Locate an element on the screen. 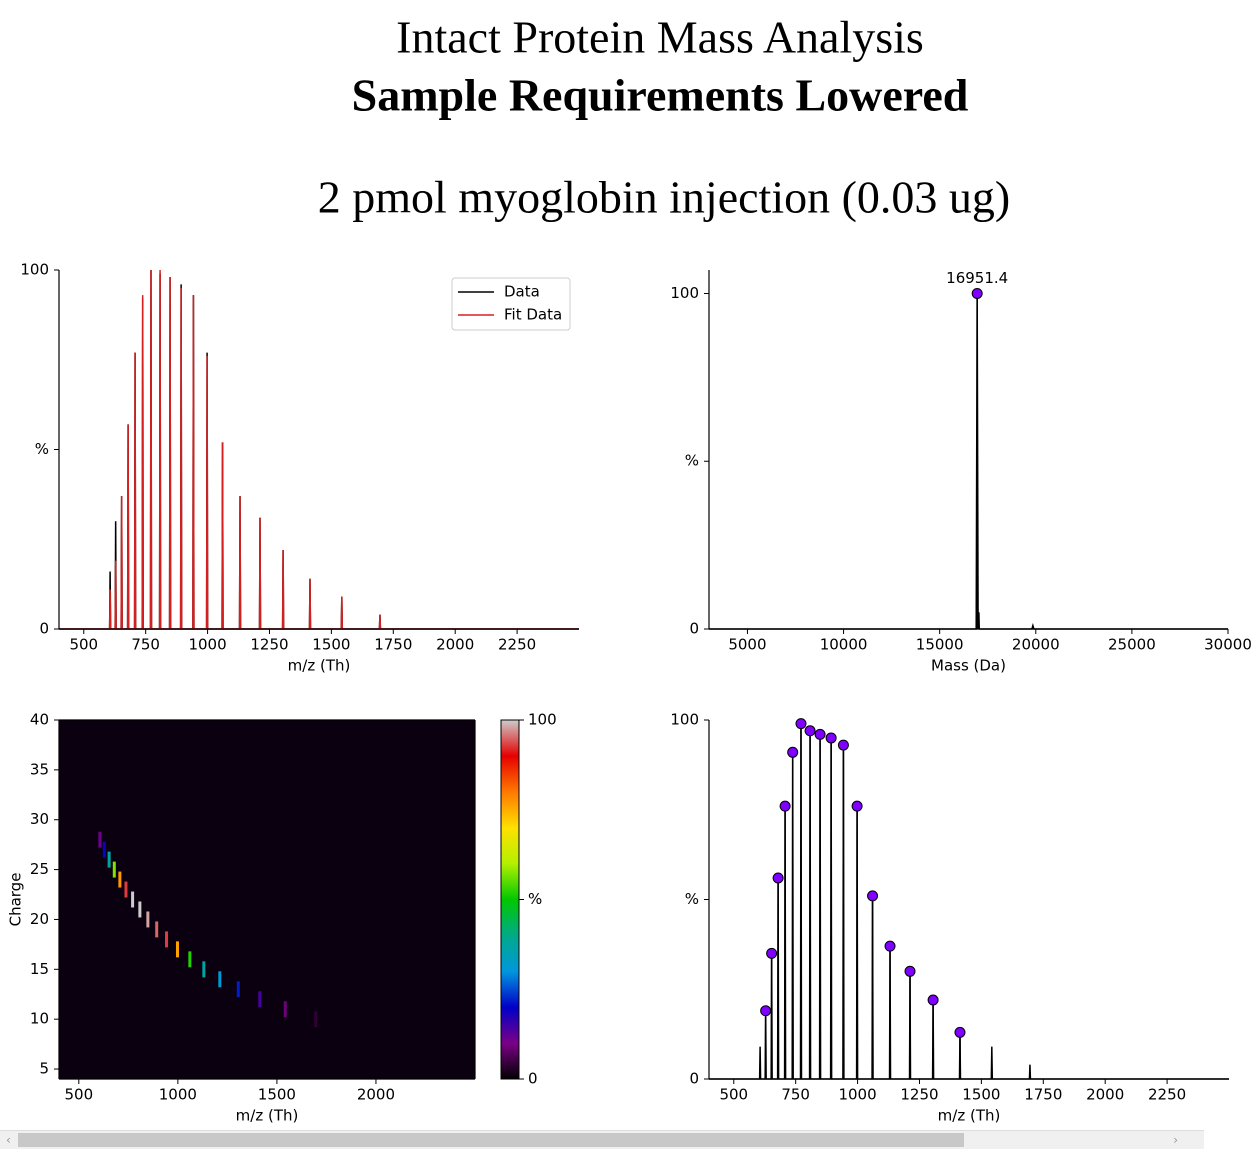 The image size is (1254, 1150). colorbar-tick-label: % is located at coordinates (535, 899).